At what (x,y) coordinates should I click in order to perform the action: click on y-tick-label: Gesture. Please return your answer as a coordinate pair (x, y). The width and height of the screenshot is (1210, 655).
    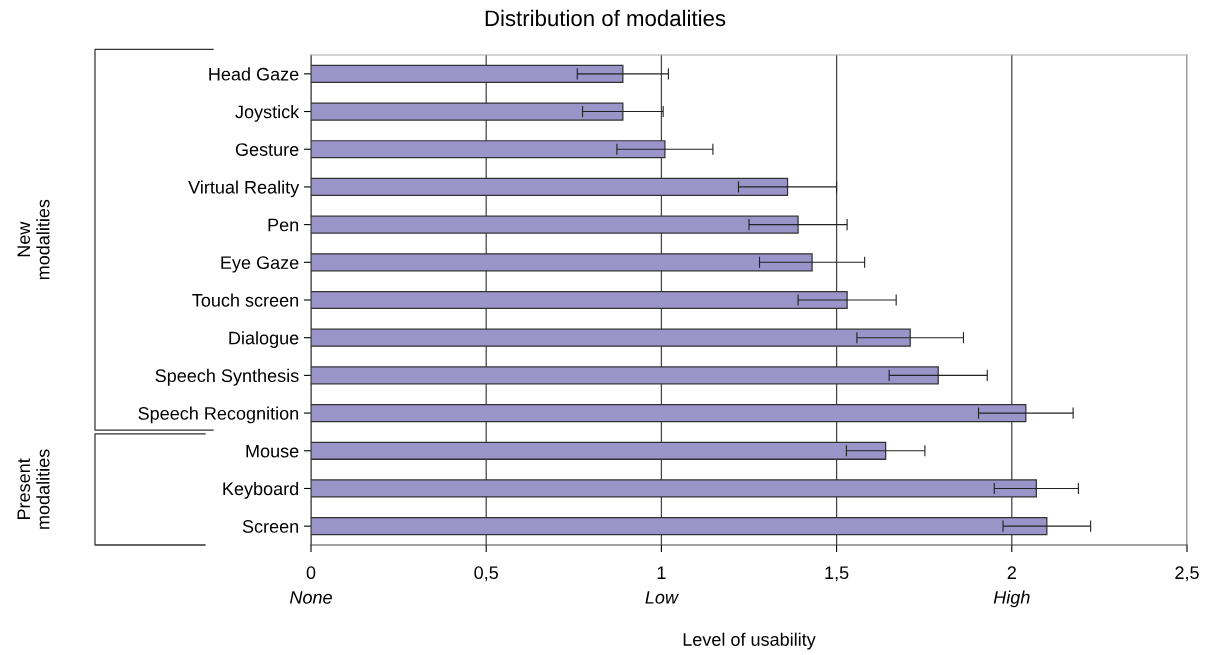
    Looking at the image, I should click on (267, 149).